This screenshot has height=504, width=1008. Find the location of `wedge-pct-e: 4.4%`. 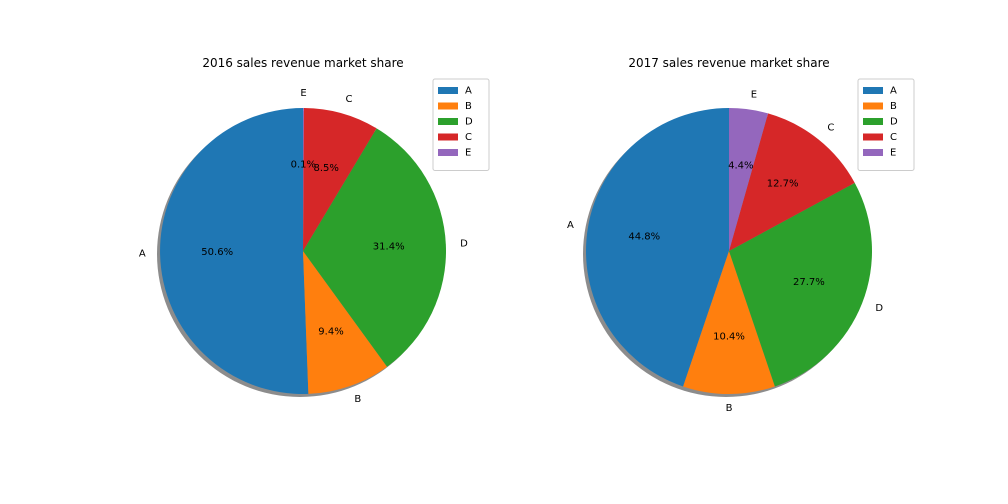

wedge-pct-e: 4.4% is located at coordinates (740, 166).